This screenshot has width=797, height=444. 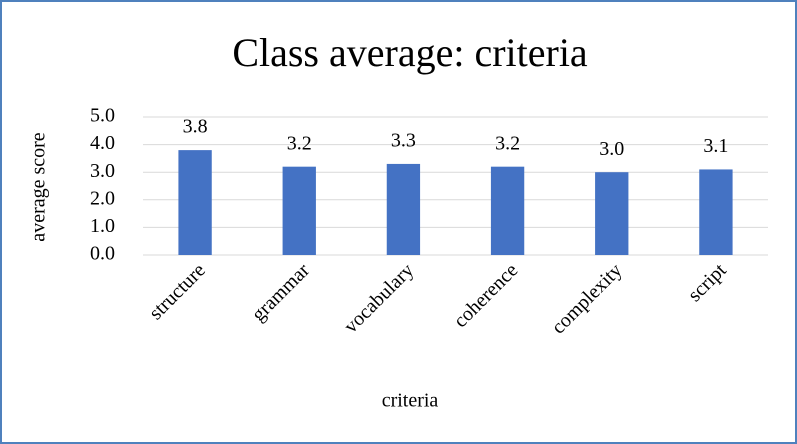 I want to click on data-label: 3.0, so click(x=611, y=149).